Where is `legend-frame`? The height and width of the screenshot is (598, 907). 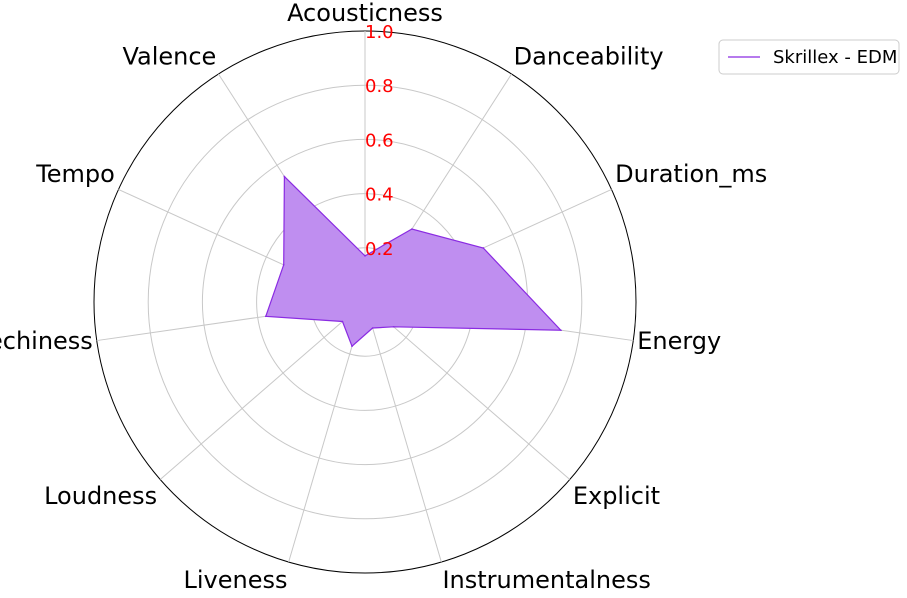
legend-frame is located at coordinates (809, 57).